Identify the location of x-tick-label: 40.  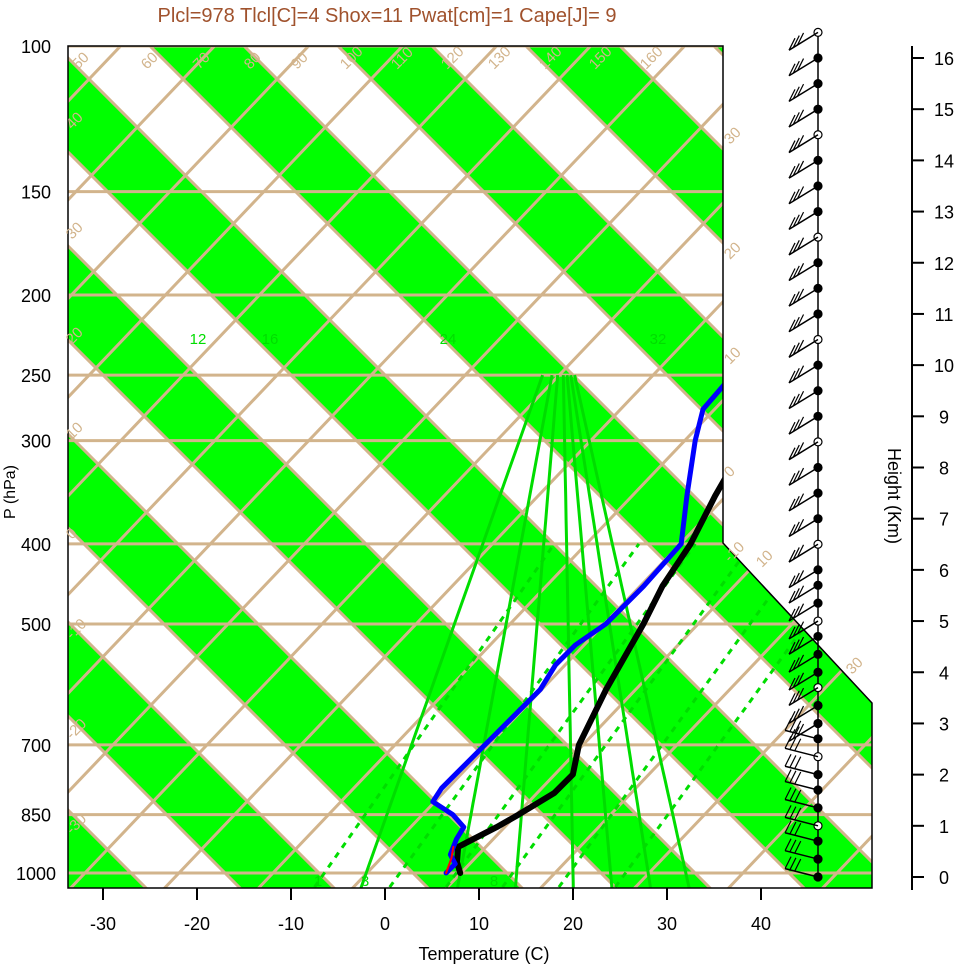
(761, 924).